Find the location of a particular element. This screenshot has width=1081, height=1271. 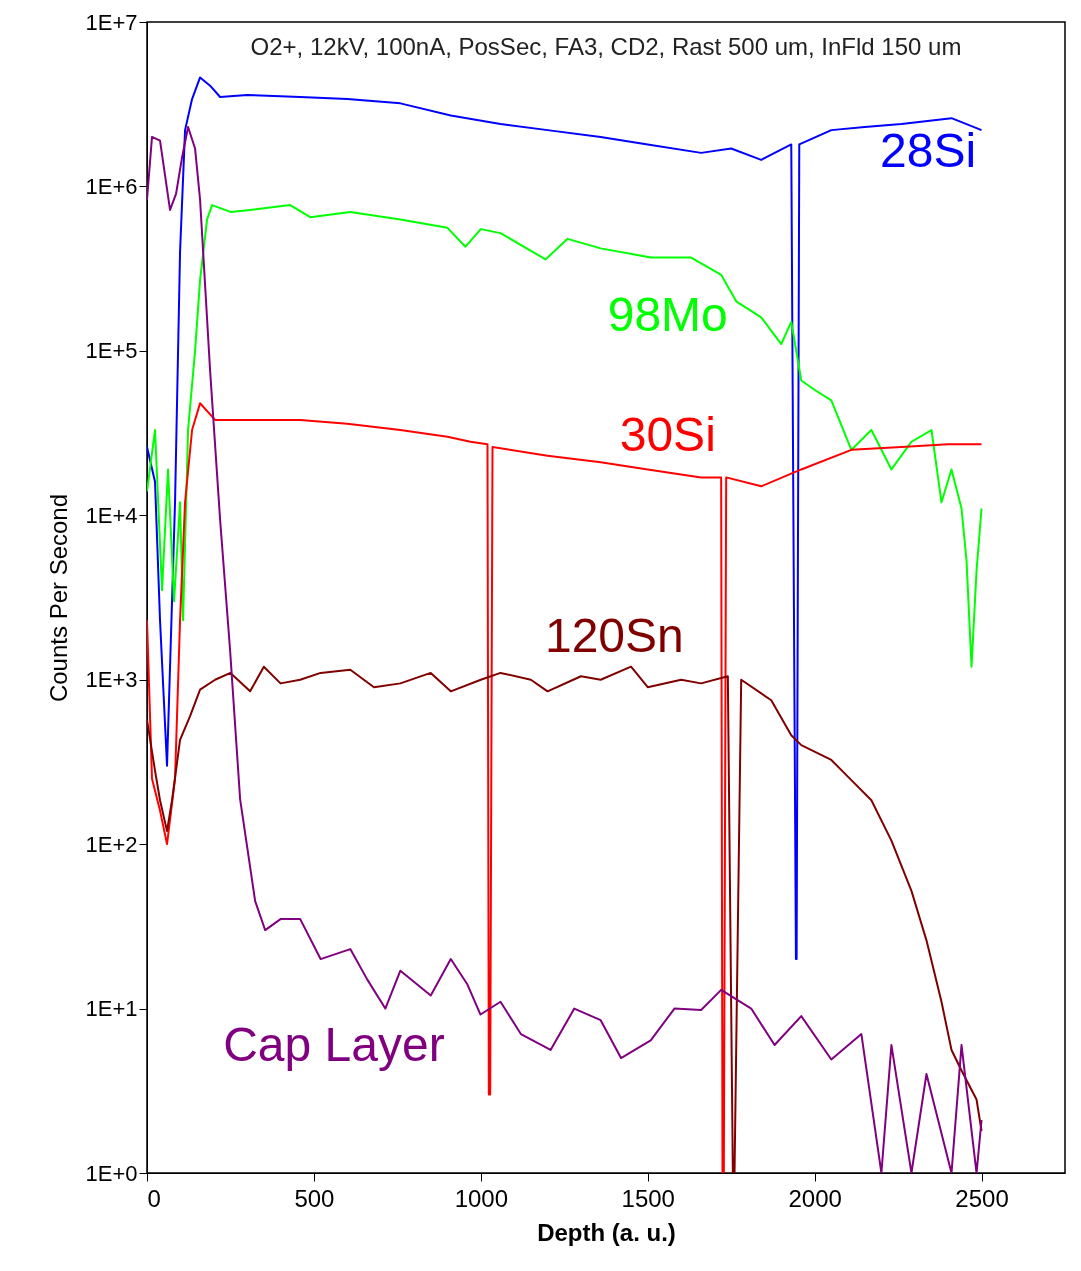

x-tick-label: 2000 is located at coordinates (815, 1198).